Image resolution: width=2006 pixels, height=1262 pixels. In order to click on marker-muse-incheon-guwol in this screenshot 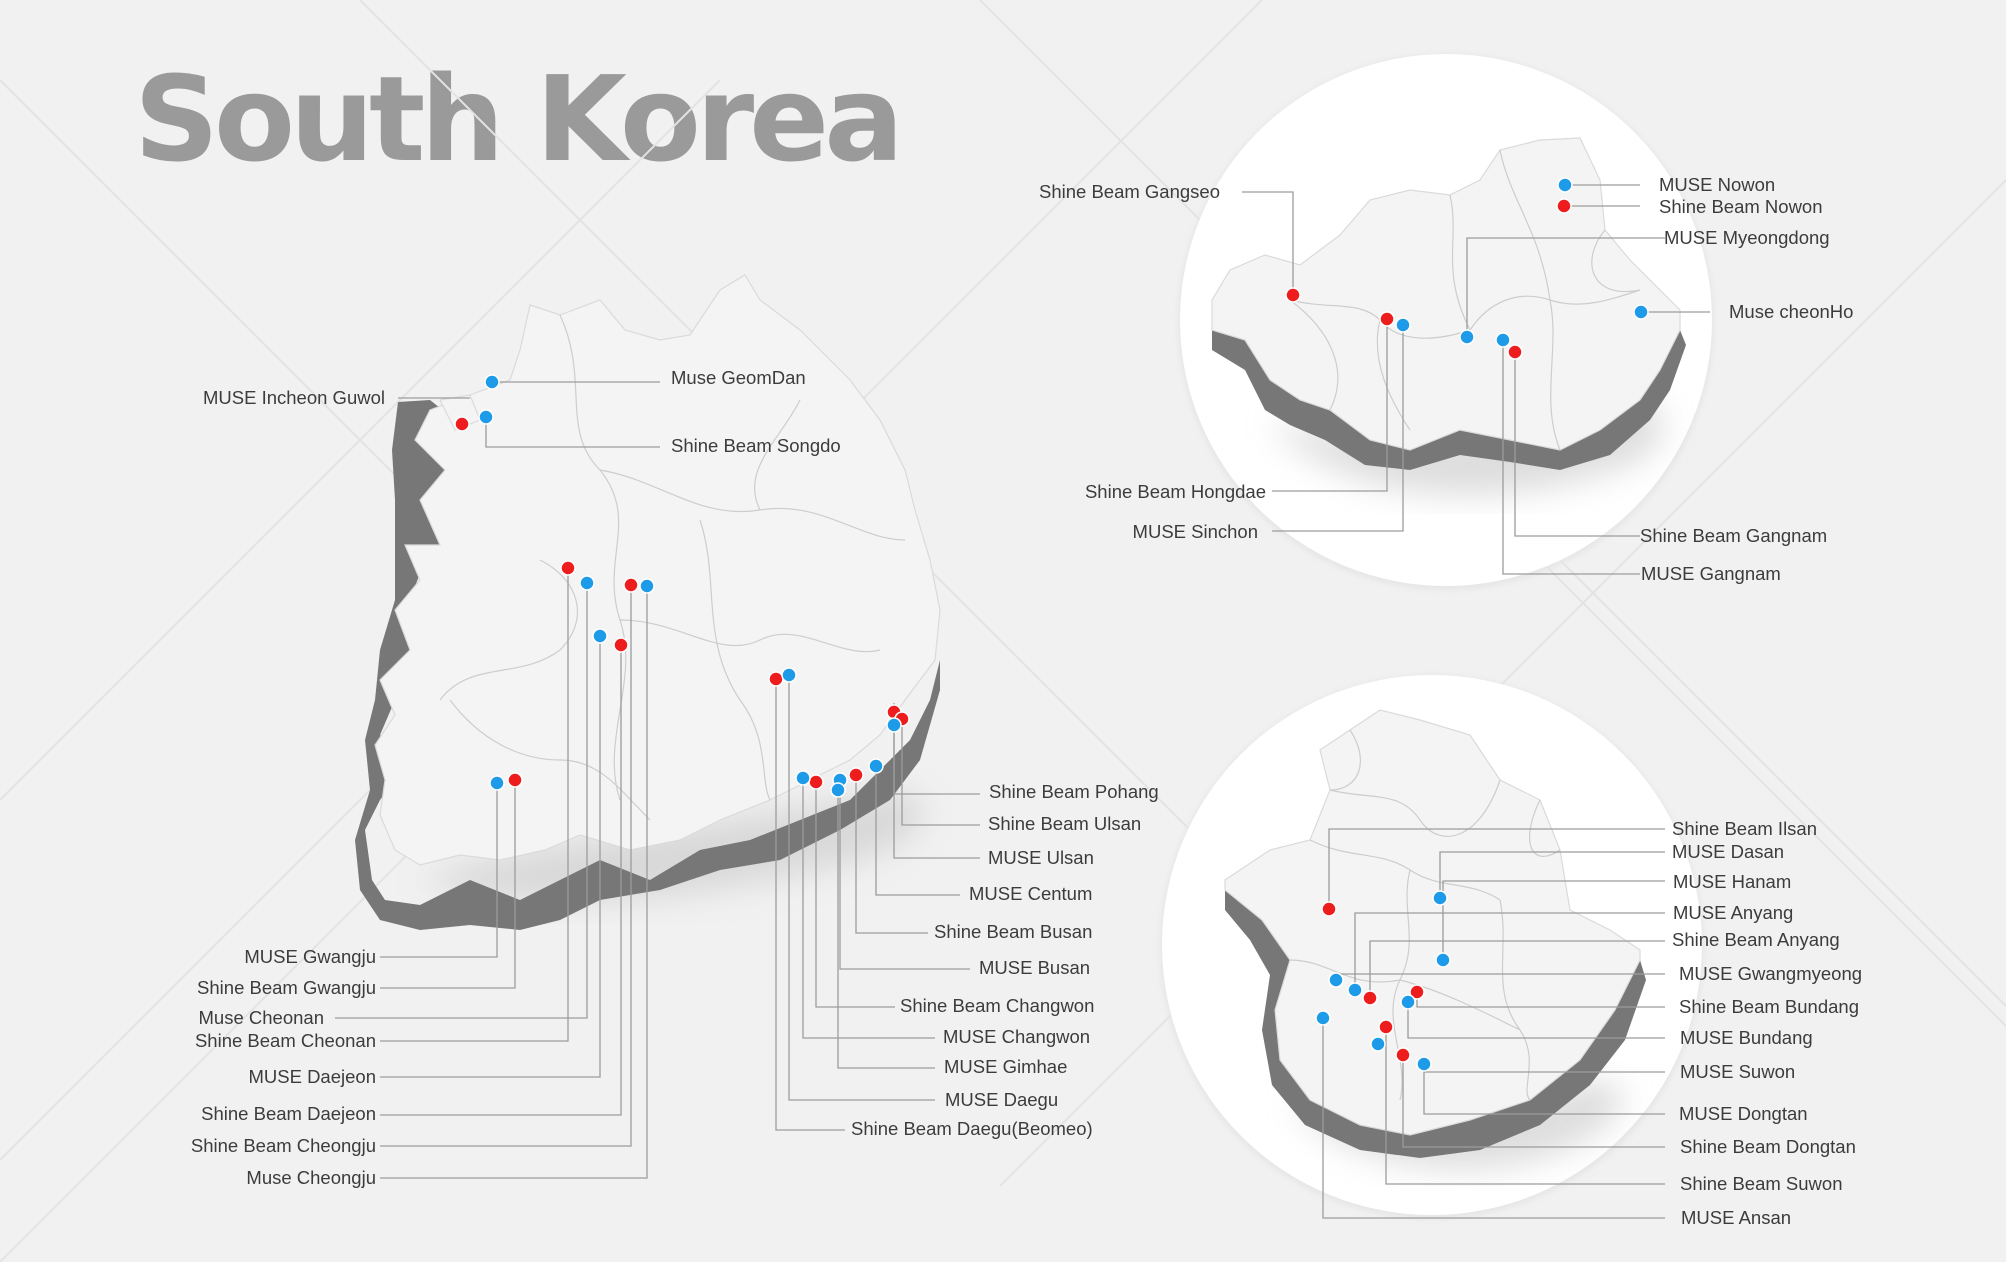, I will do `click(462, 424)`.